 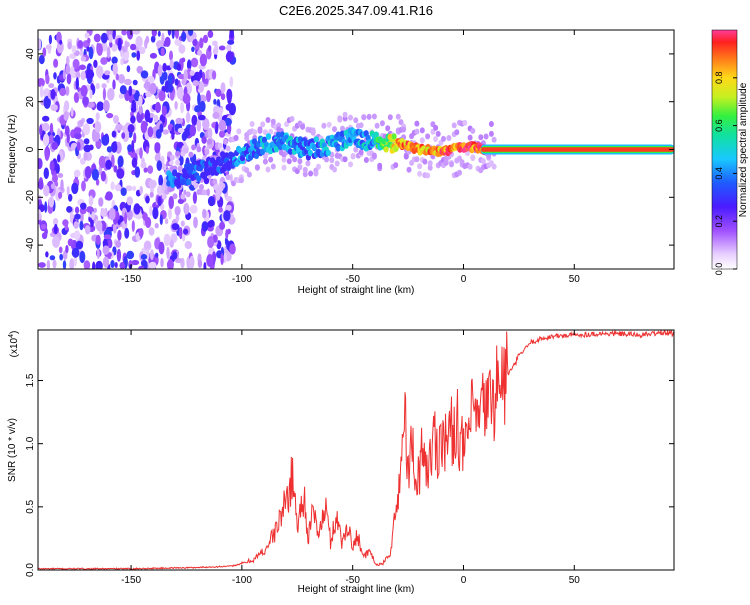 What do you see at coordinates (725, 173) in the screenshot?
I see `colorbar-ticks: 0.0 0.2 0.4 0.6 0.8` at bounding box center [725, 173].